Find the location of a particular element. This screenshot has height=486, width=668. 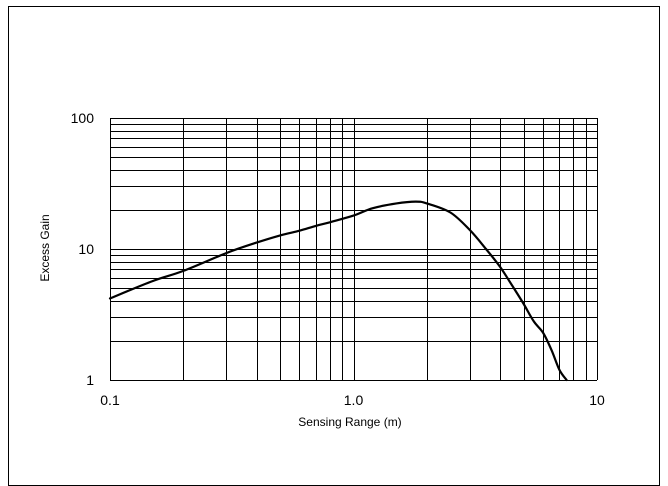

x-tick-label: 1.0 is located at coordinates (354, 400).